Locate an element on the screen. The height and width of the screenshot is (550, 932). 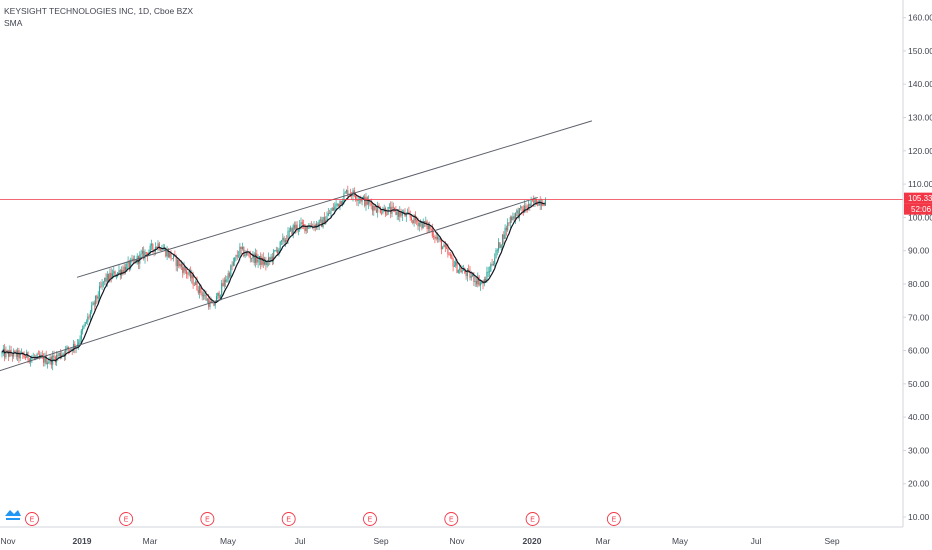
tradingview-logo-icon is located at coordinates (13, 515).